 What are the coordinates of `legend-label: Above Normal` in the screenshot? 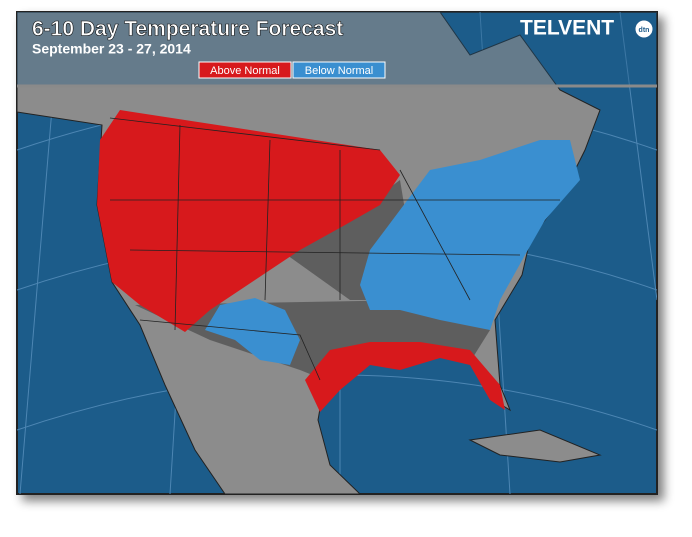 It's located at (245, 71).